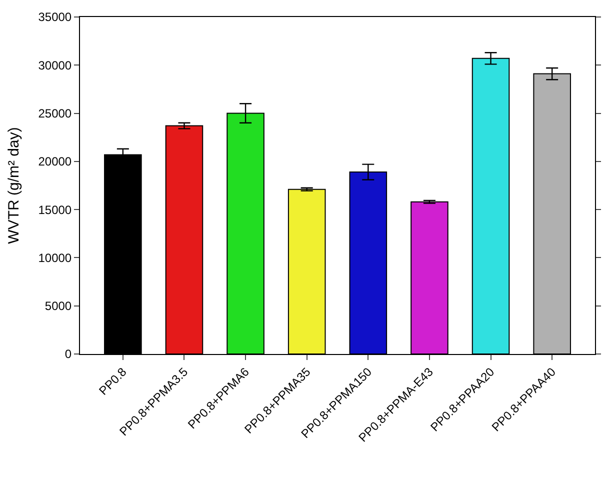 The image size is (611, 494). What do you see at coordinates (55, 257) in the screenshot?
I see `y-tick-label: 10000` at bounding box center [55, 257].